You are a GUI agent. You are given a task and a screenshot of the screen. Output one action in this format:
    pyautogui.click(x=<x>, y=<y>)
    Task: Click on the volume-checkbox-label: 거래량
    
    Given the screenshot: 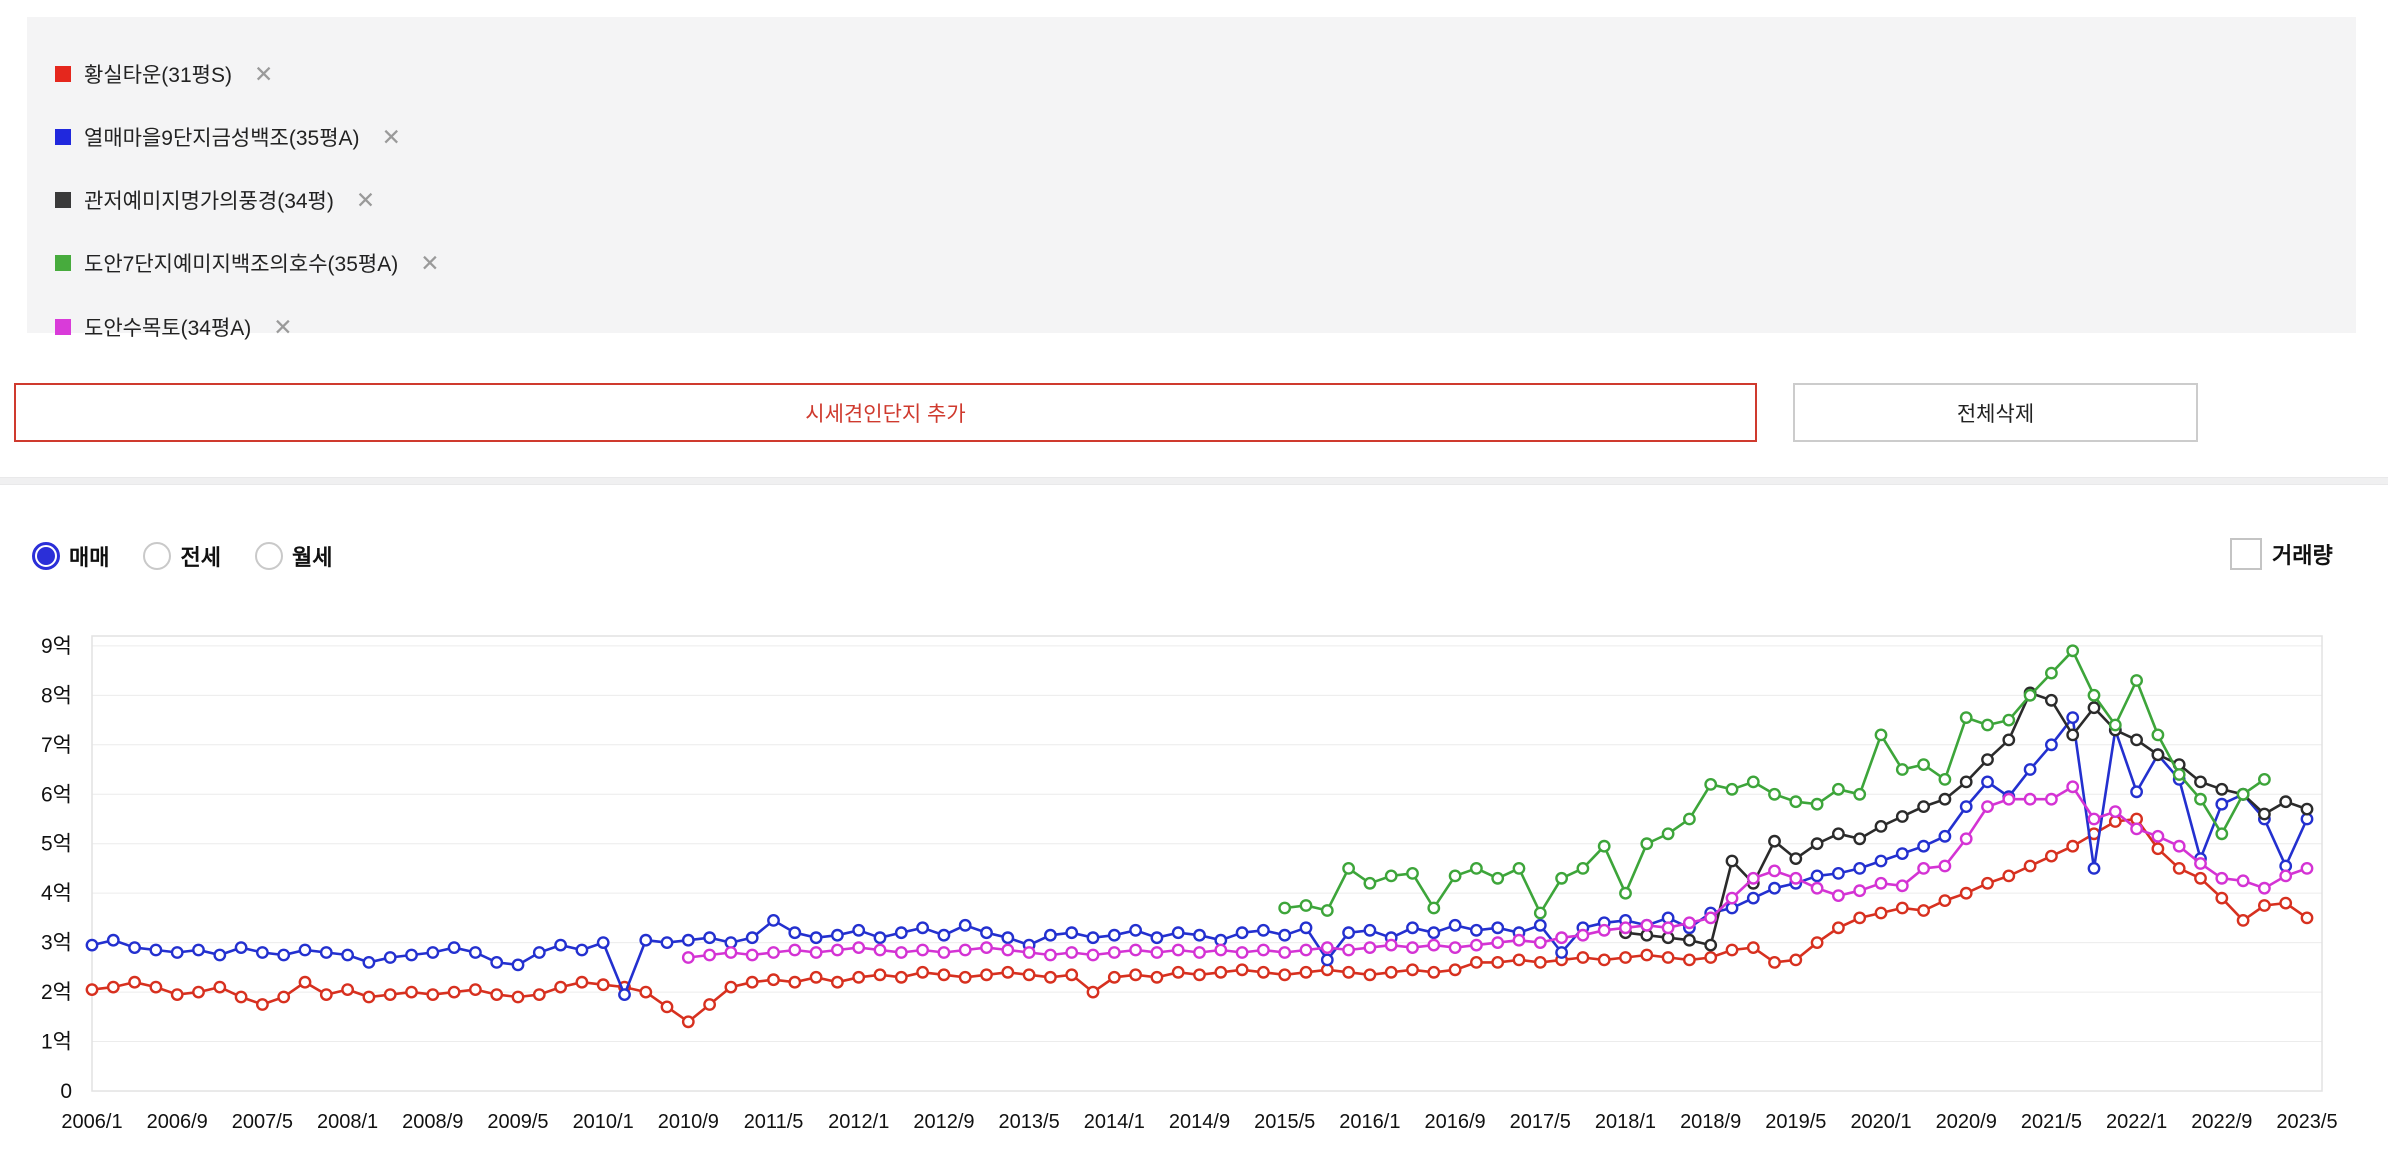 What is the action you would take?
    pyautogui.click(x=2302, y=555)
    